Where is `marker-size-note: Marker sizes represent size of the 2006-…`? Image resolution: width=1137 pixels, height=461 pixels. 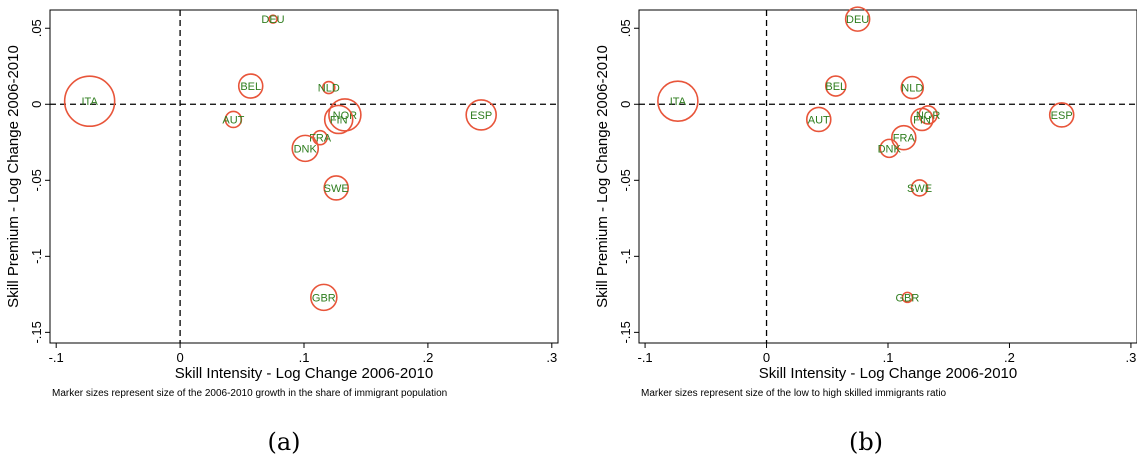
marker-size-note: Marker sizes represent size of the 2006-… is located at coordinates (249, 393).